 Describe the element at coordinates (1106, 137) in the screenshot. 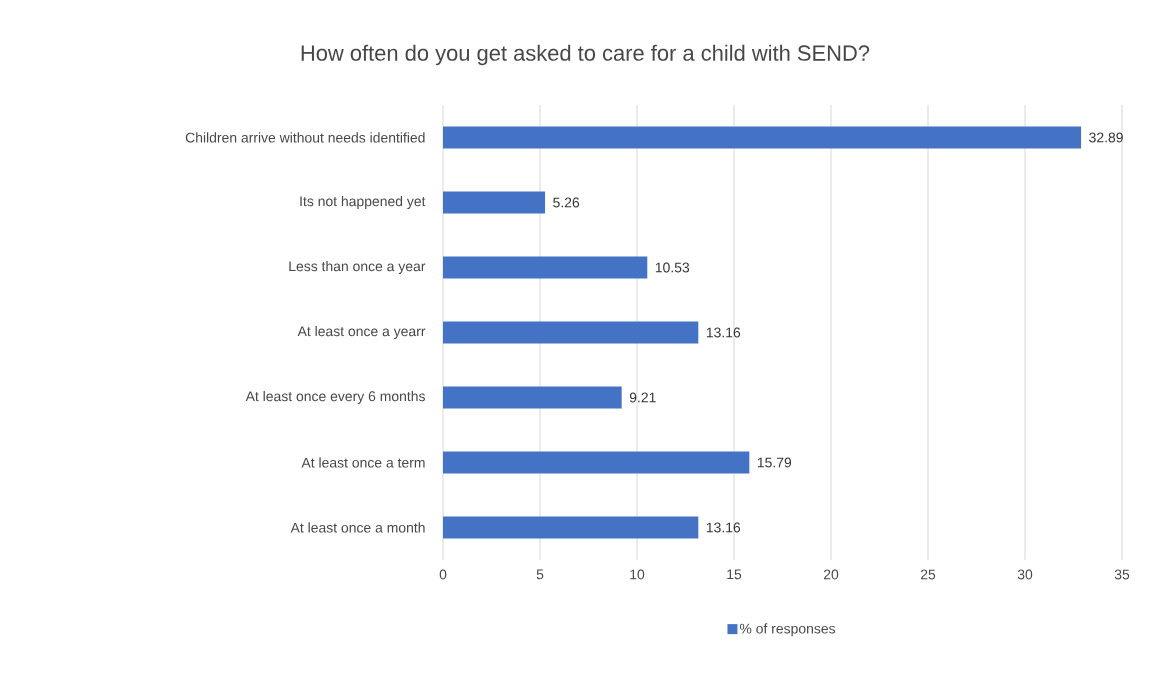

I see `data-label: 32.89` at that location.